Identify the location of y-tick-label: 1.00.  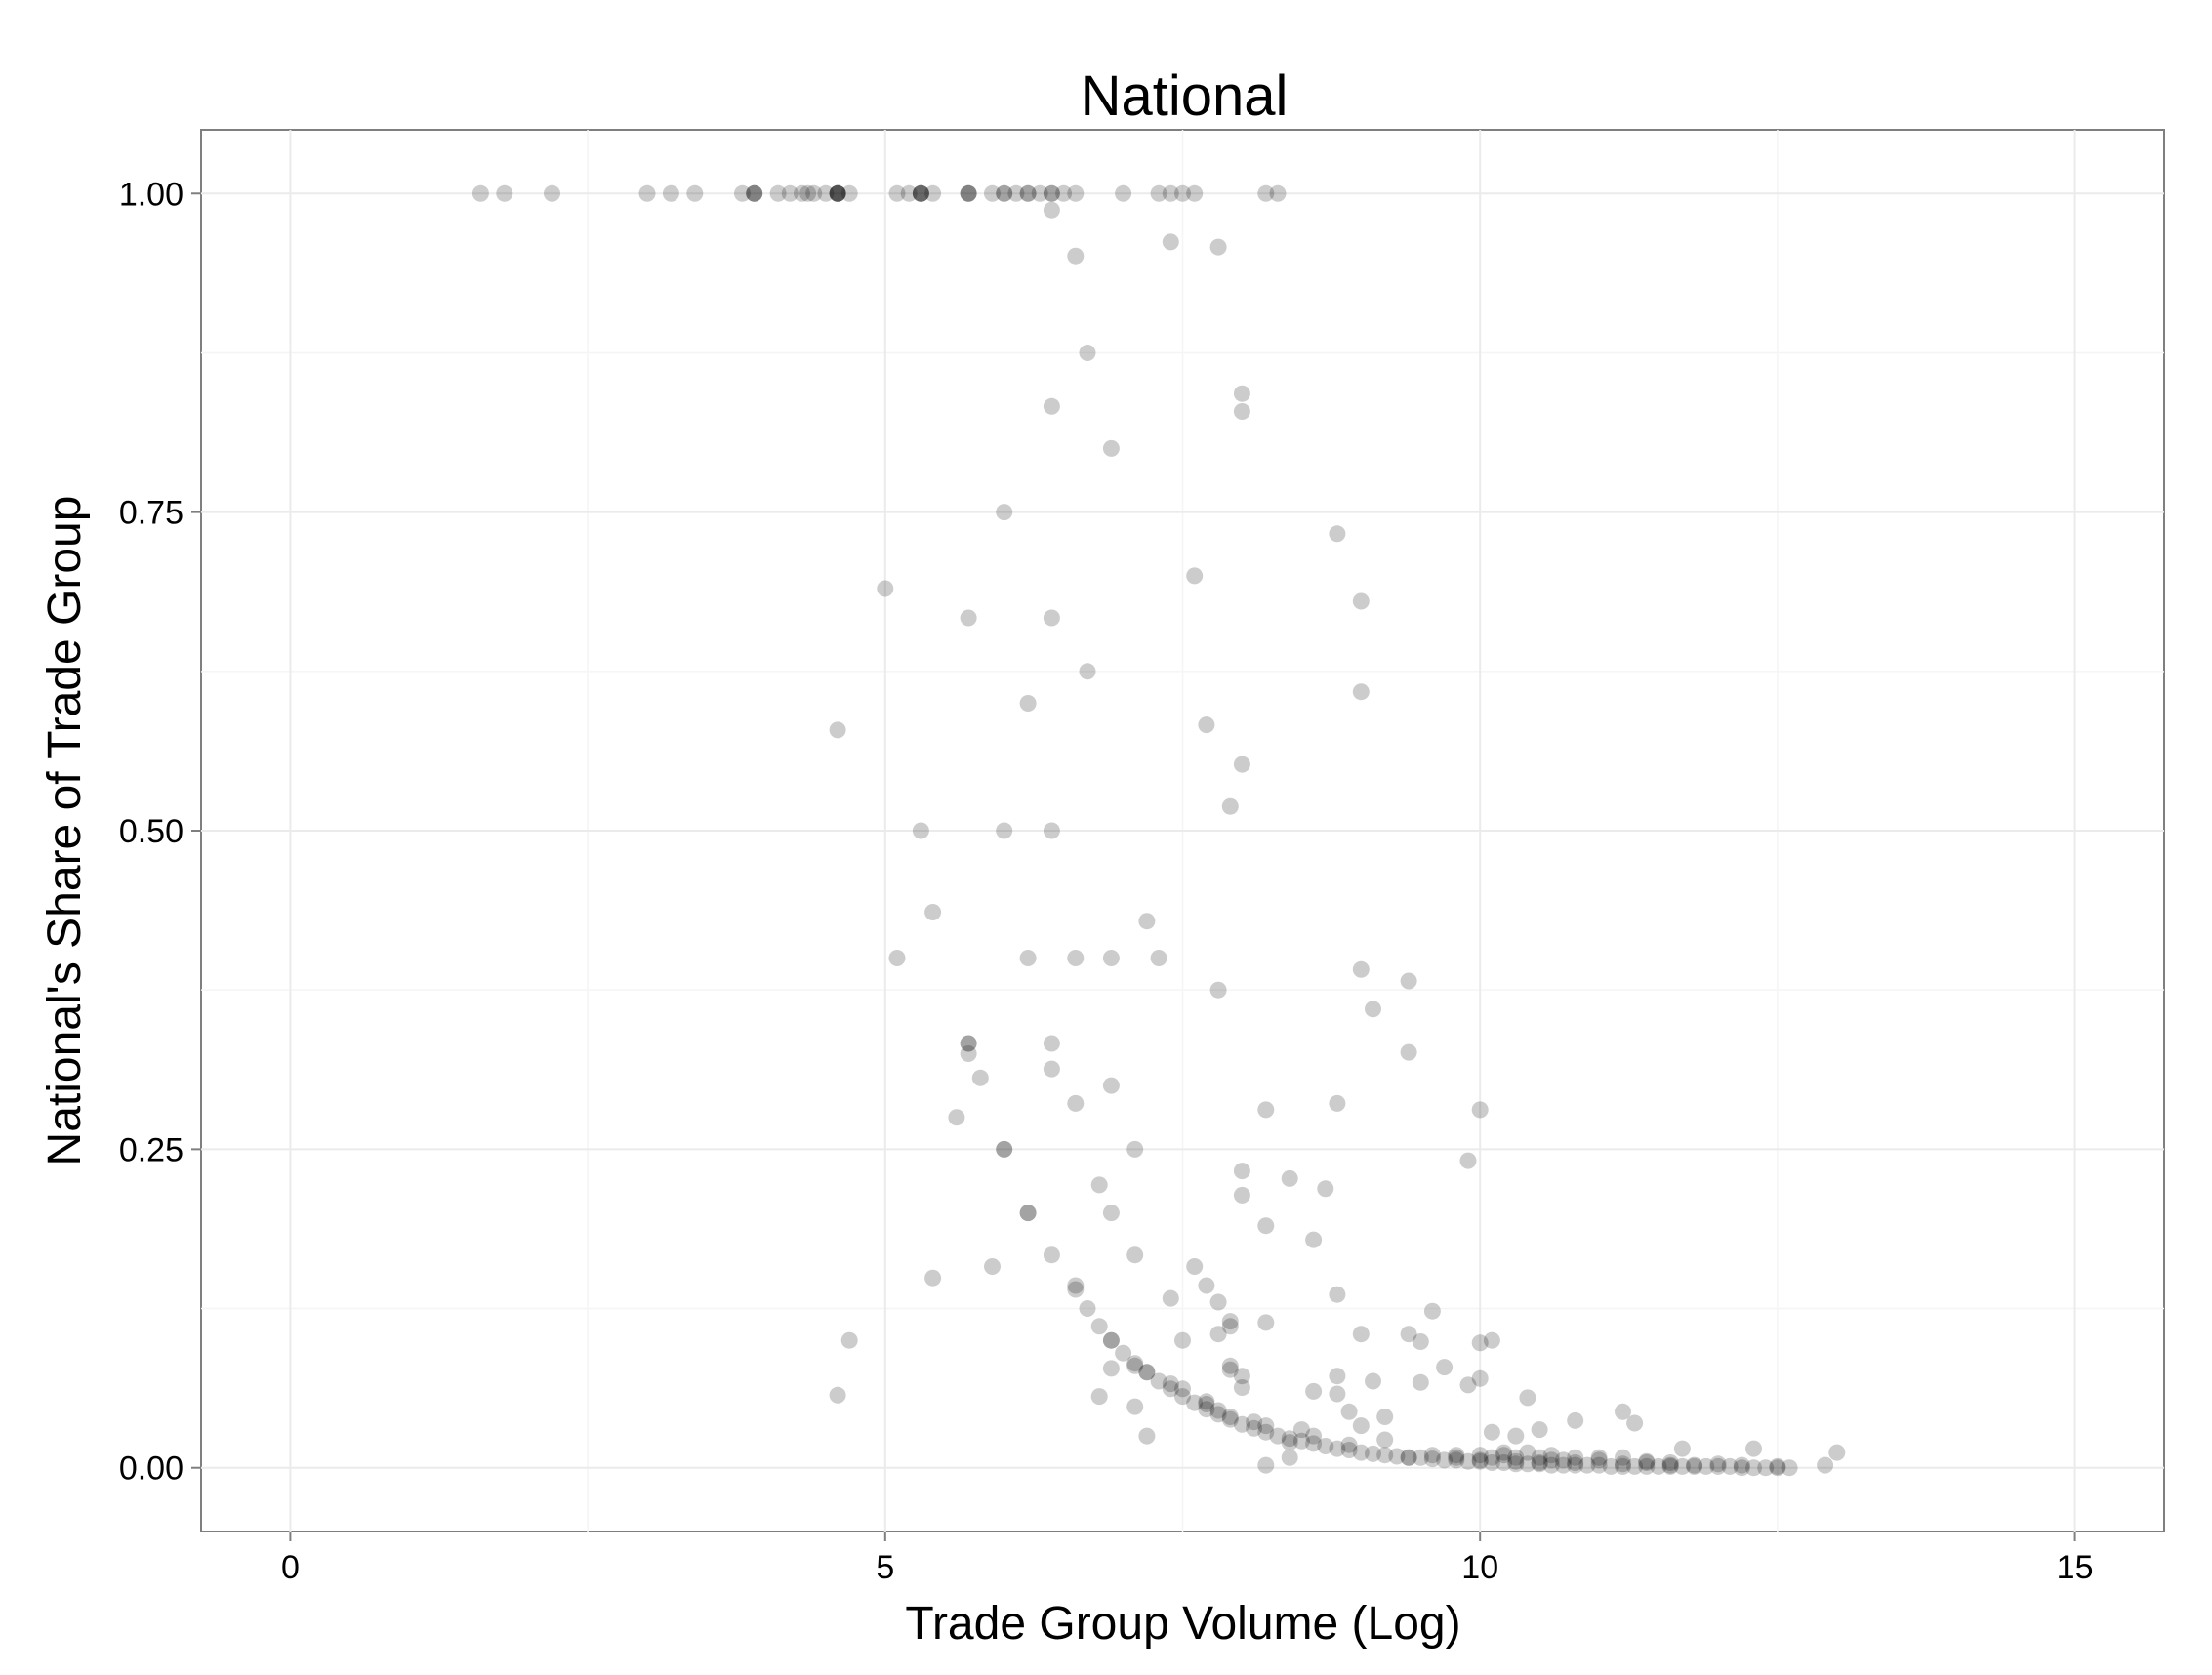
(151, 194).